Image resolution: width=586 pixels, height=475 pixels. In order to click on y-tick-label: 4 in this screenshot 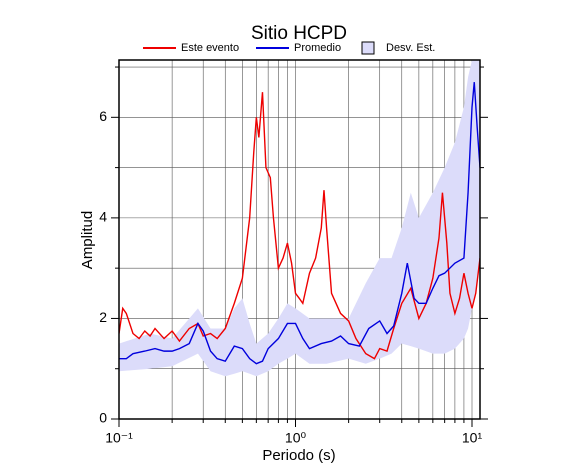, I will do `click(103, 217)`.